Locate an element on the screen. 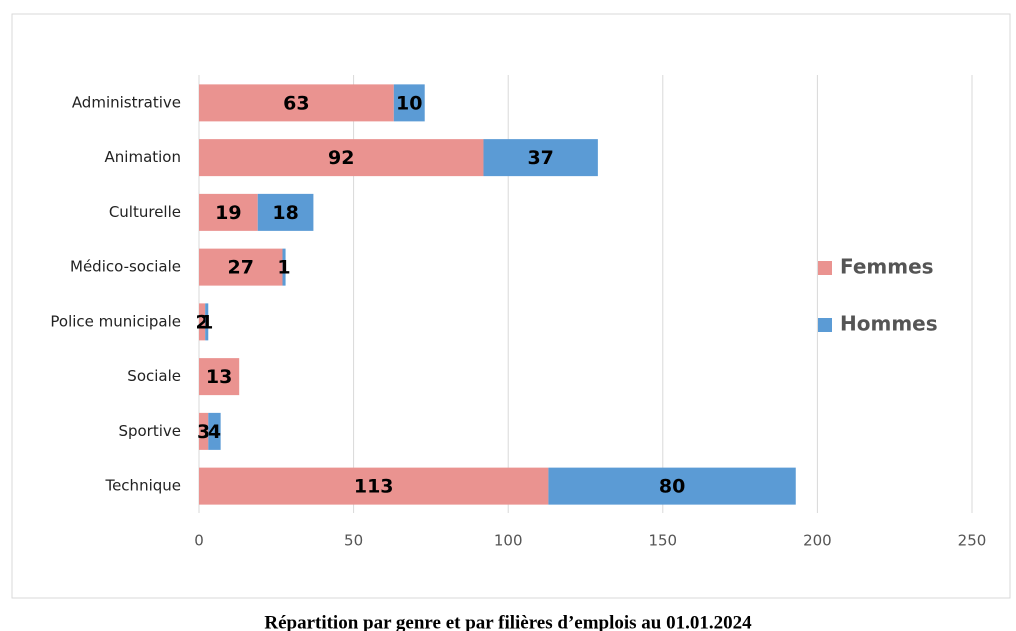  data-label: 37 is located at coordinates (540, 158).